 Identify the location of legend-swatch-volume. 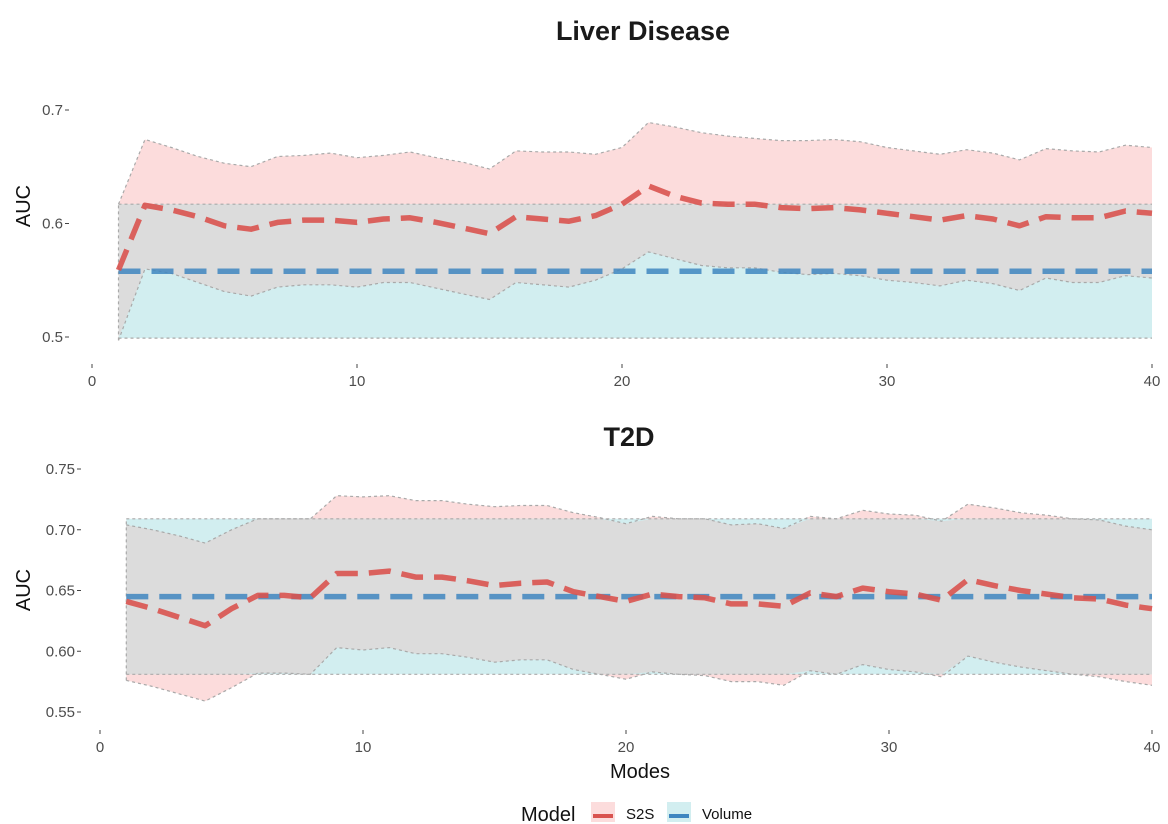
(679, 812).